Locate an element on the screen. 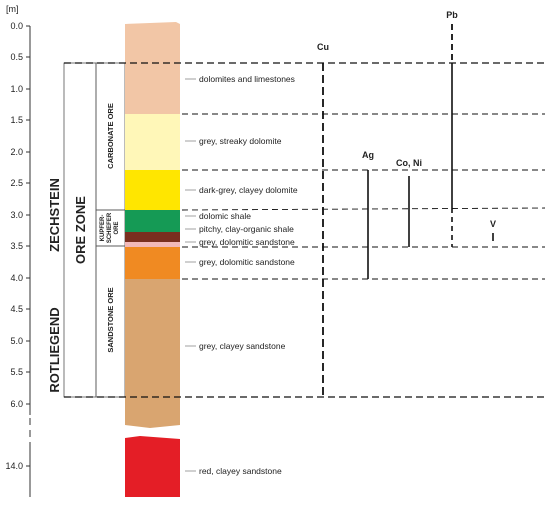 The width and height of the screenshot is (550, 509). tick-label: 0.5 is located at coordinates (16, 57).